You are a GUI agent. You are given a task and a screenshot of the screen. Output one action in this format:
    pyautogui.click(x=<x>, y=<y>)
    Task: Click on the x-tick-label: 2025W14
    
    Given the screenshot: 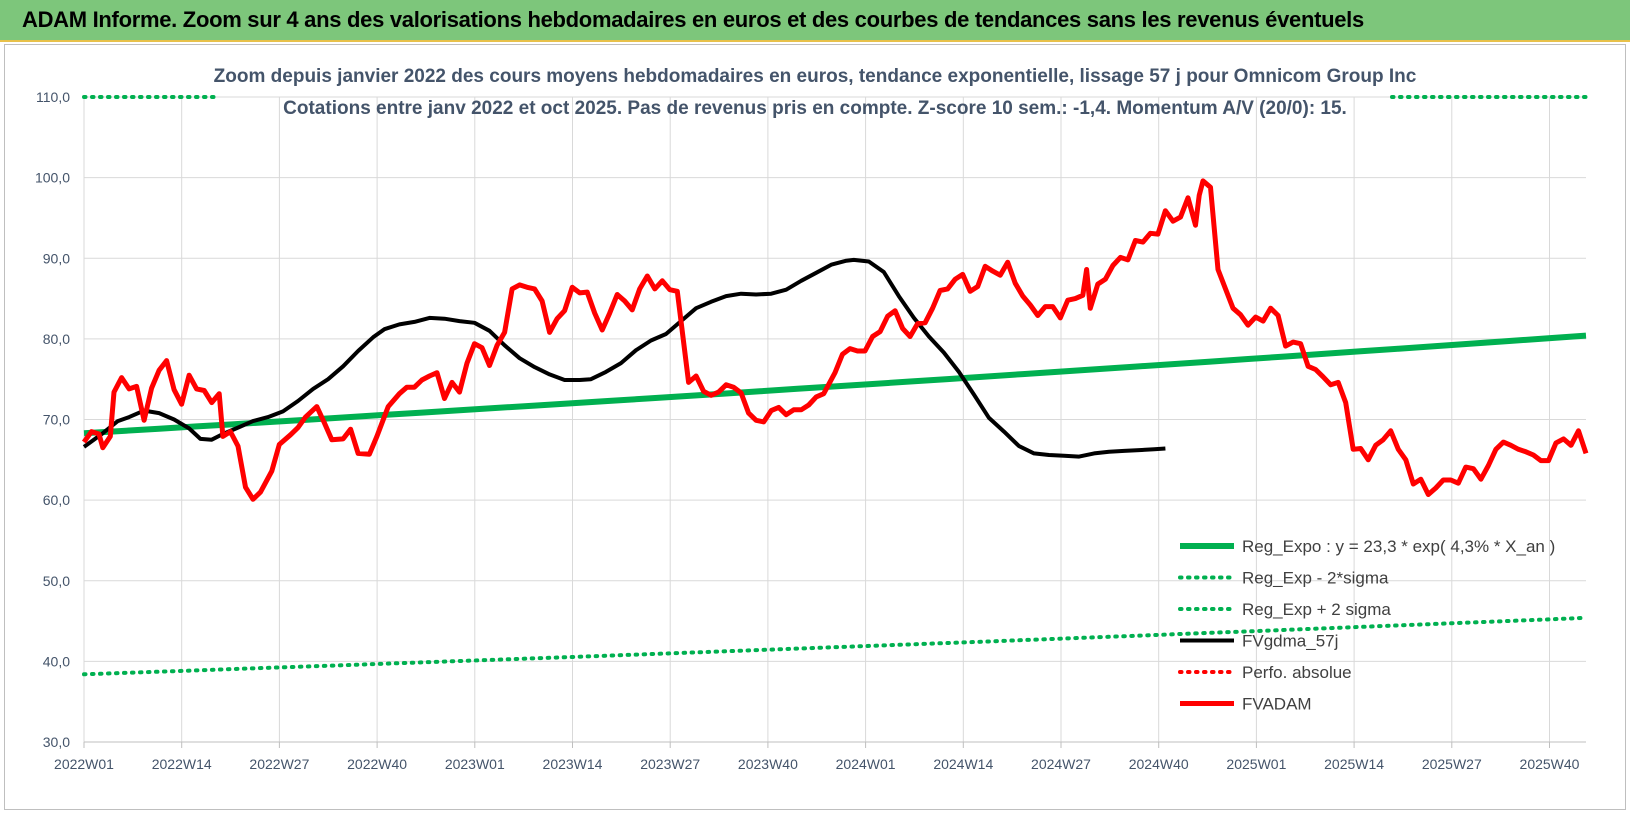 What is the action you would take?
    pyautogui.click(x=1354, y=764)
    